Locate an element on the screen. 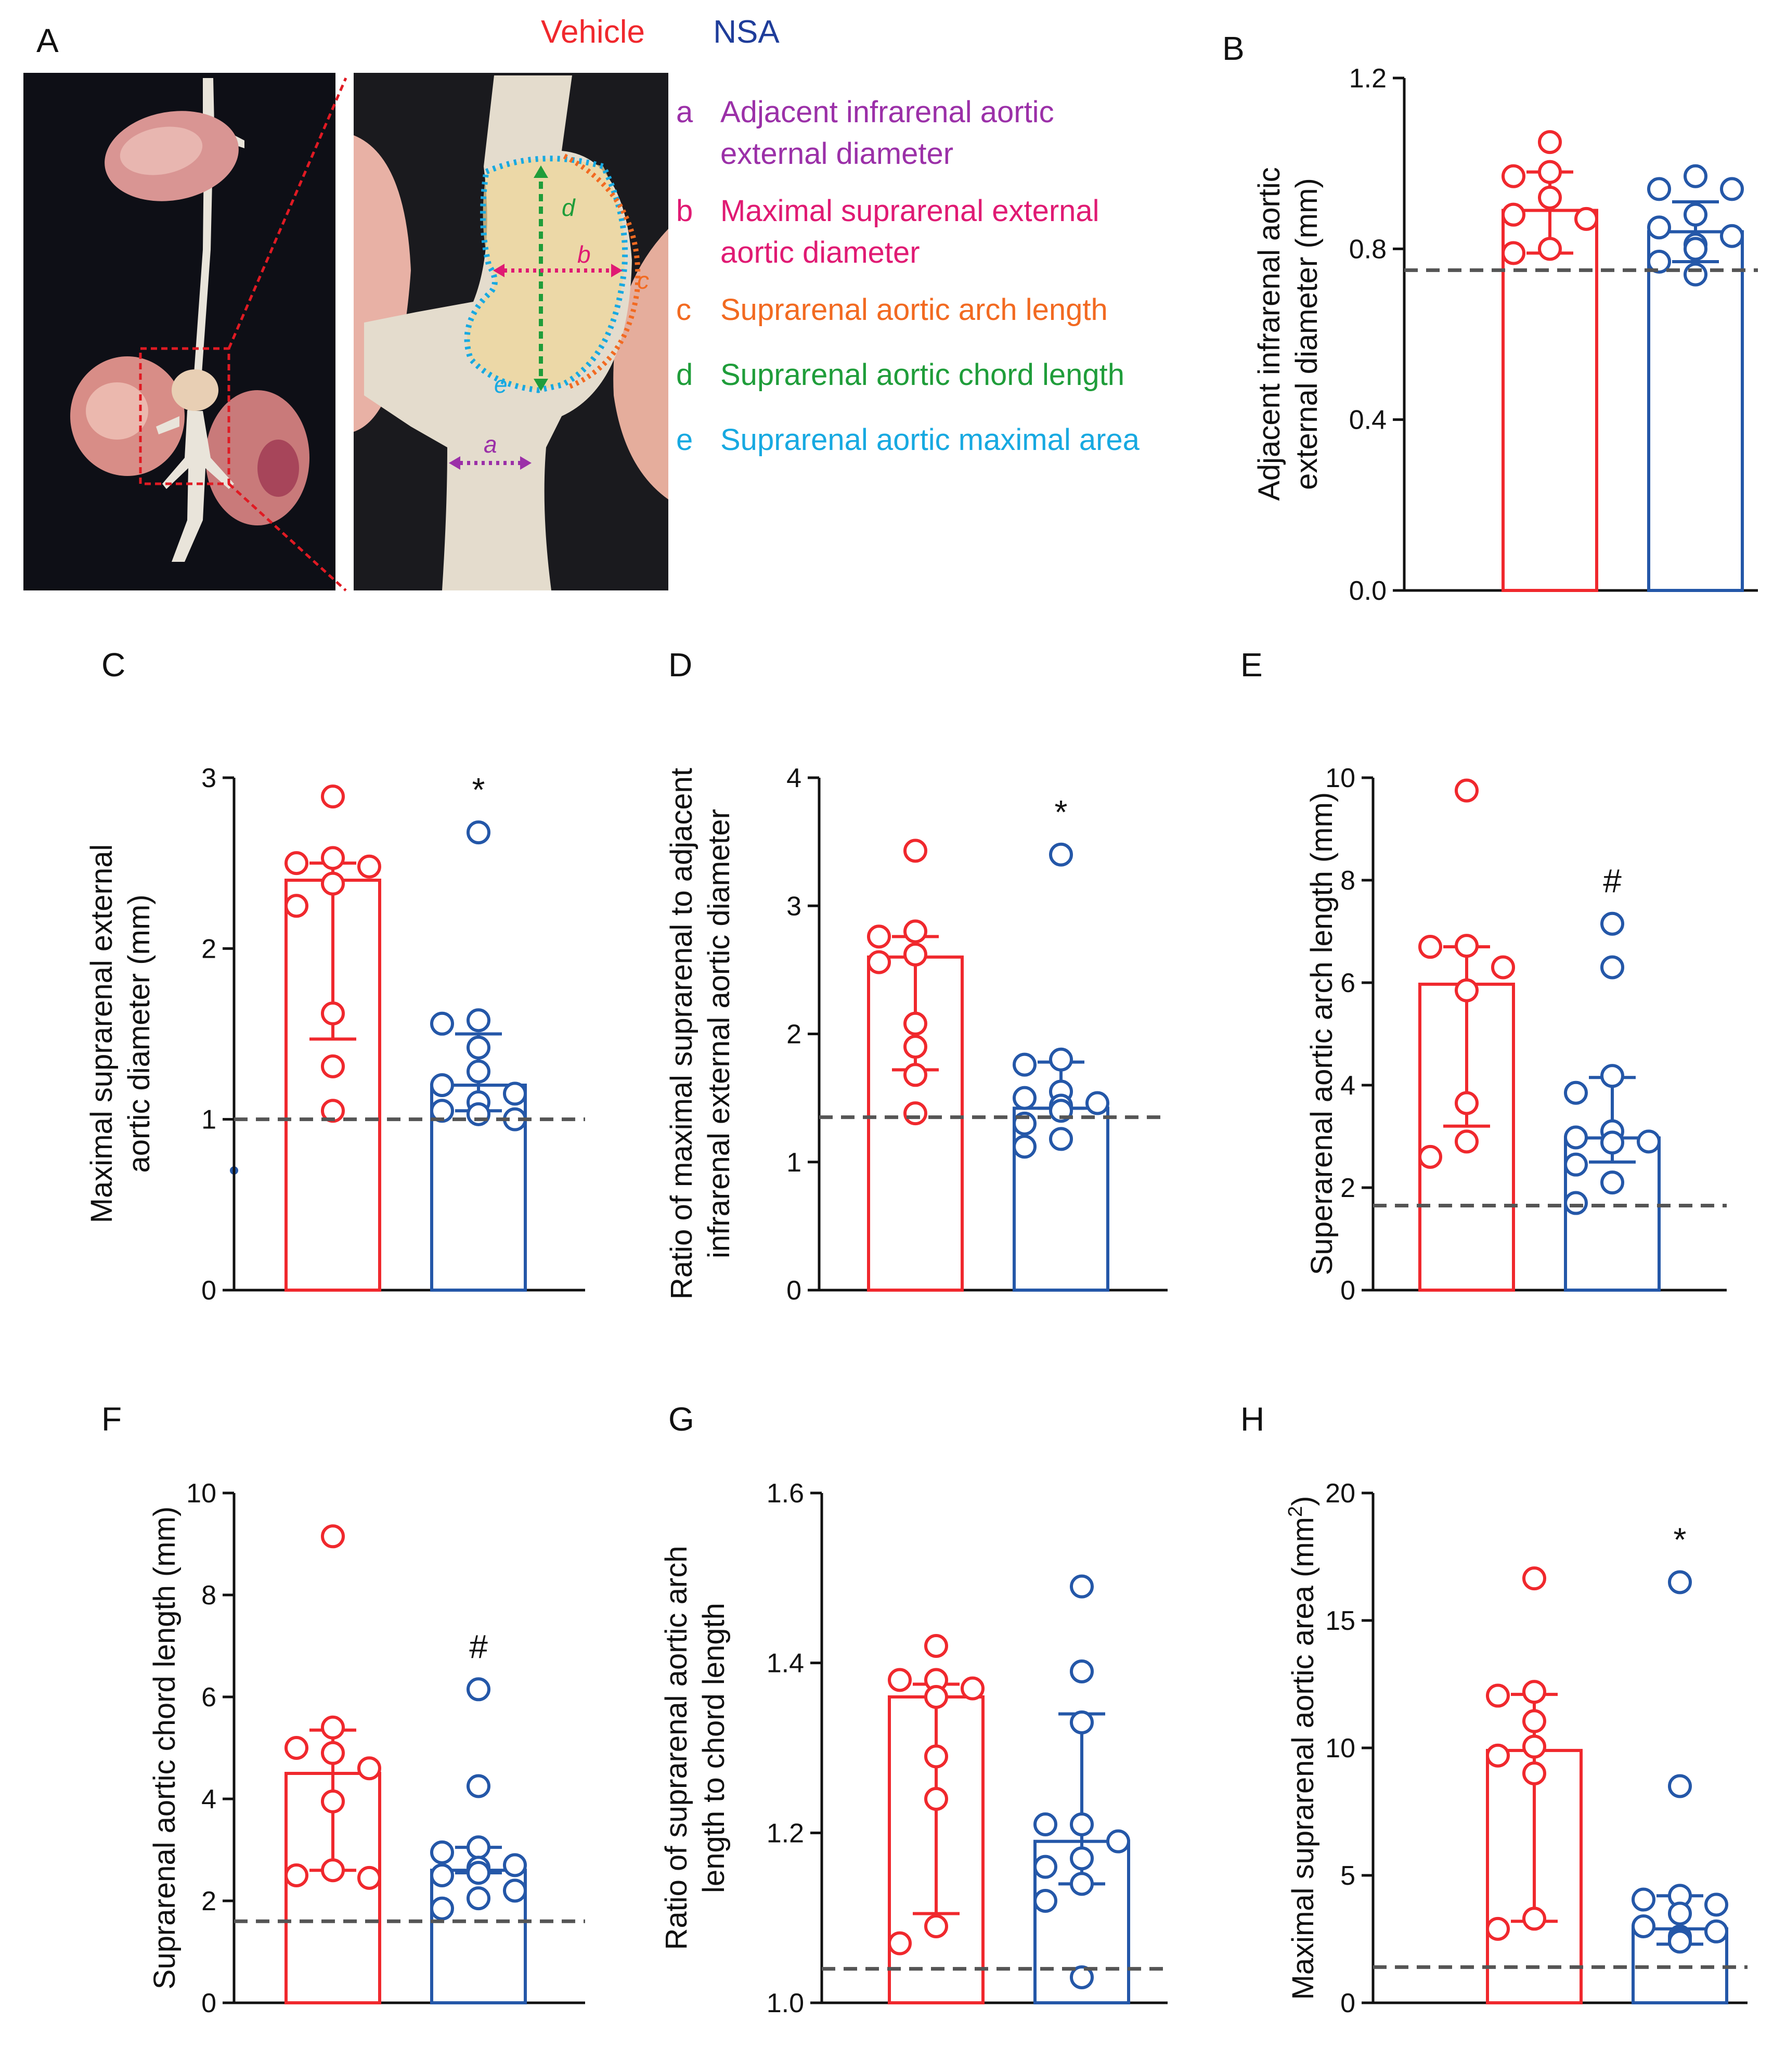  y-axis-label-line1: Adjacent infrarenal aortic is located at coordinates (1269, 334).